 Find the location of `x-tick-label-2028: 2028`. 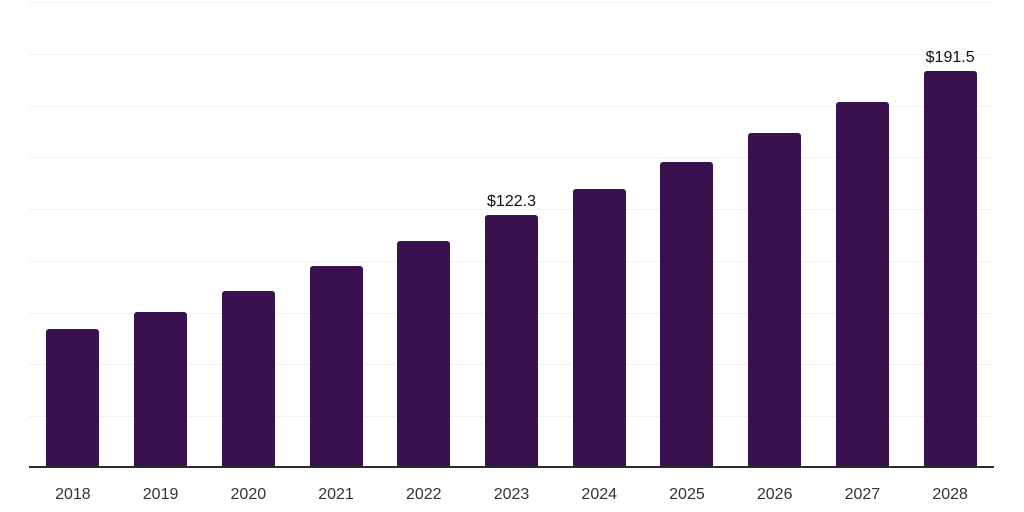

x-tick-label-2028: 2028 is located at coordinates (950, 494).